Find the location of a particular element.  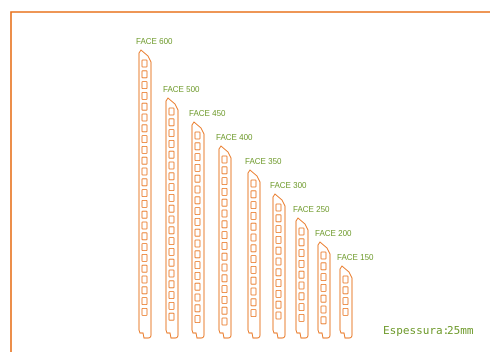

thickness-label: Espessura: is located at coordinates (416, 330).